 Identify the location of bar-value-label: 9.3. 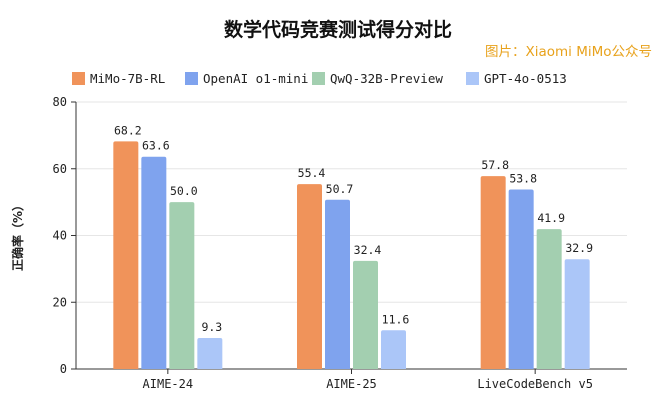
(211, 327).